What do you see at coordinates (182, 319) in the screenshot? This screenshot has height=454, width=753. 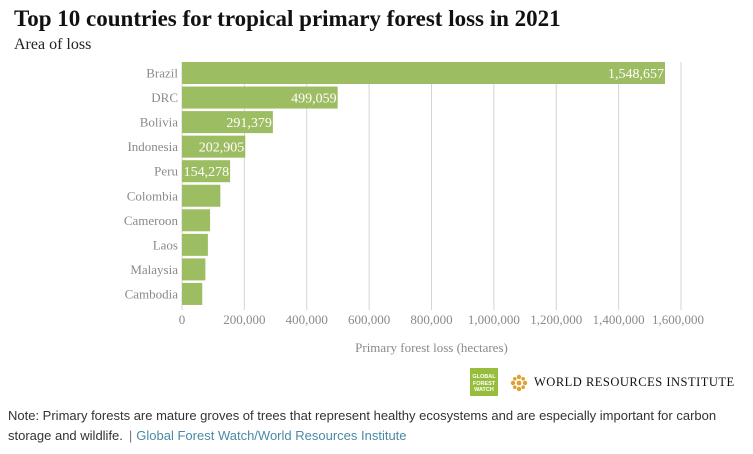 I see `x-tick-label: 0` at bounding box center [182, 319].